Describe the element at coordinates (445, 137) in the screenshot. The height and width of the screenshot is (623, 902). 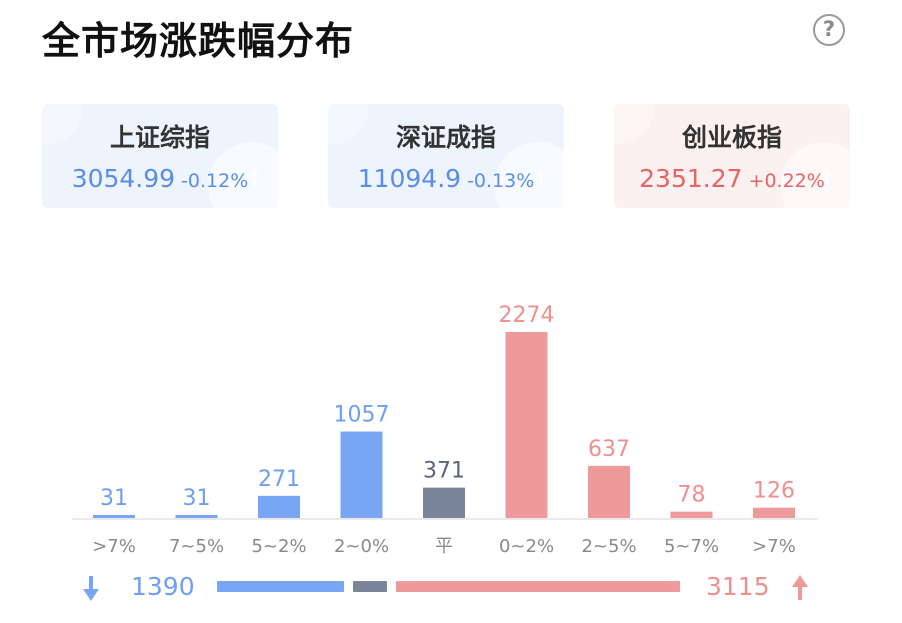
I see `index-name: 深证成指` at that location.